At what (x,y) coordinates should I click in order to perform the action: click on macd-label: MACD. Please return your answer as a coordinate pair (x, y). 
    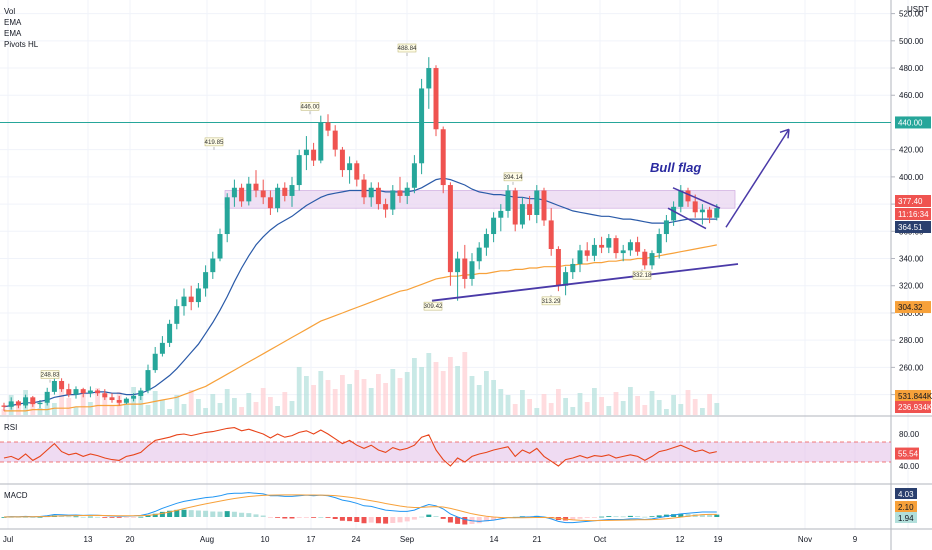
    Looking at the image, I should click on (16, 495).